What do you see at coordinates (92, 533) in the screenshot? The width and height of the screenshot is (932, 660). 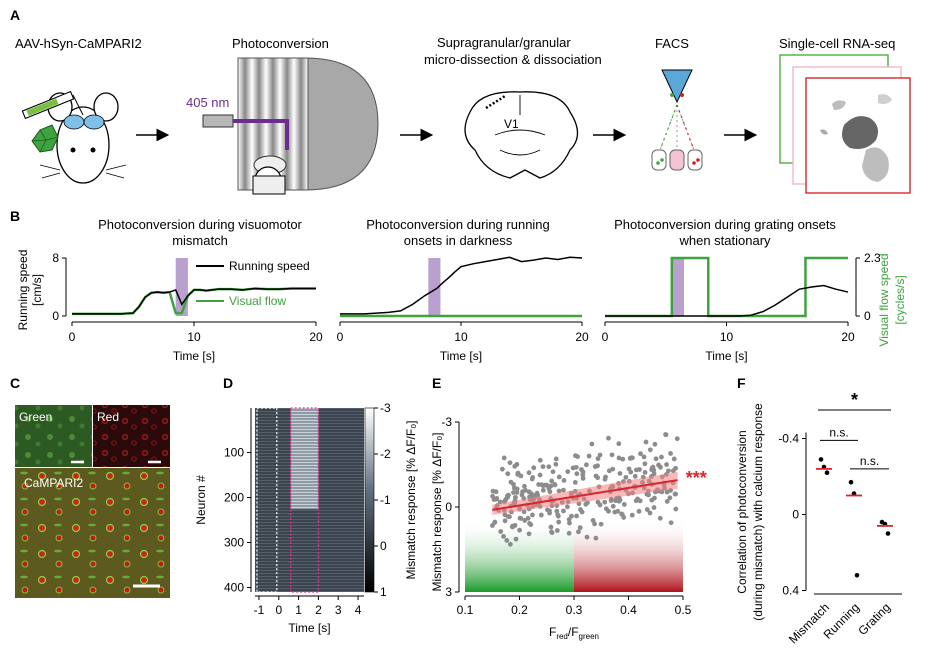 I see `merged-channel-image` at bounding box center [92, 533].